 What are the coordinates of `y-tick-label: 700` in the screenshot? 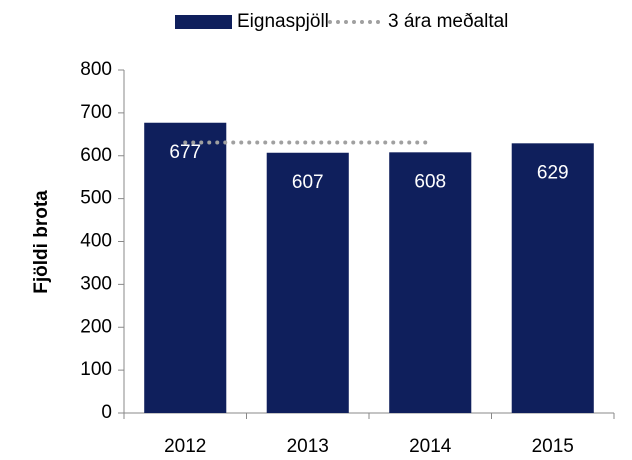 It's located at (96, 112).